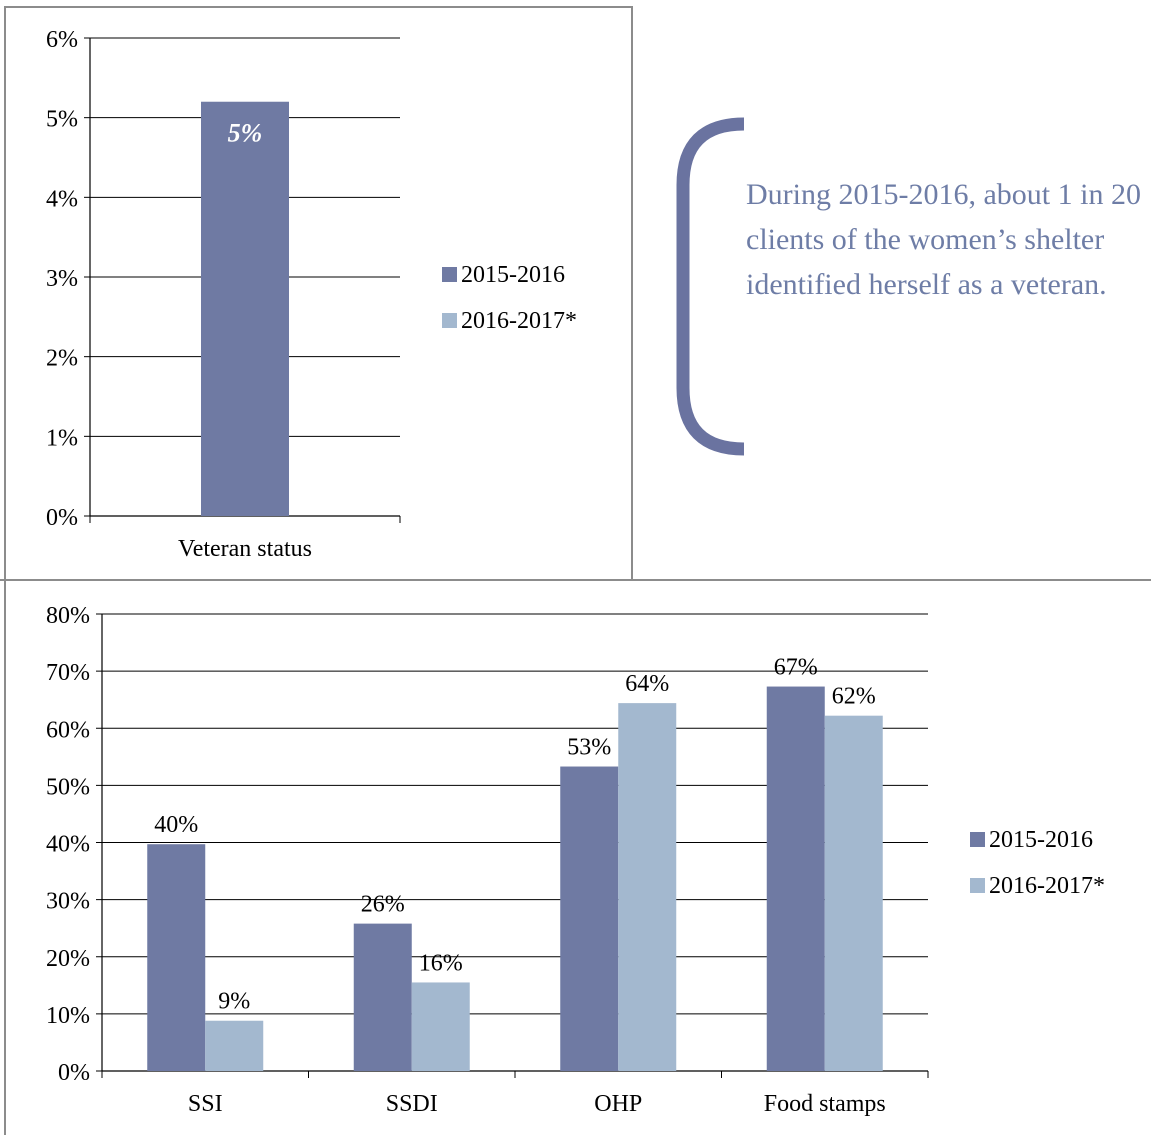  Describe the element at coordinates (647, 684) in the screenshot. I see `data-label: 64%` at that location.